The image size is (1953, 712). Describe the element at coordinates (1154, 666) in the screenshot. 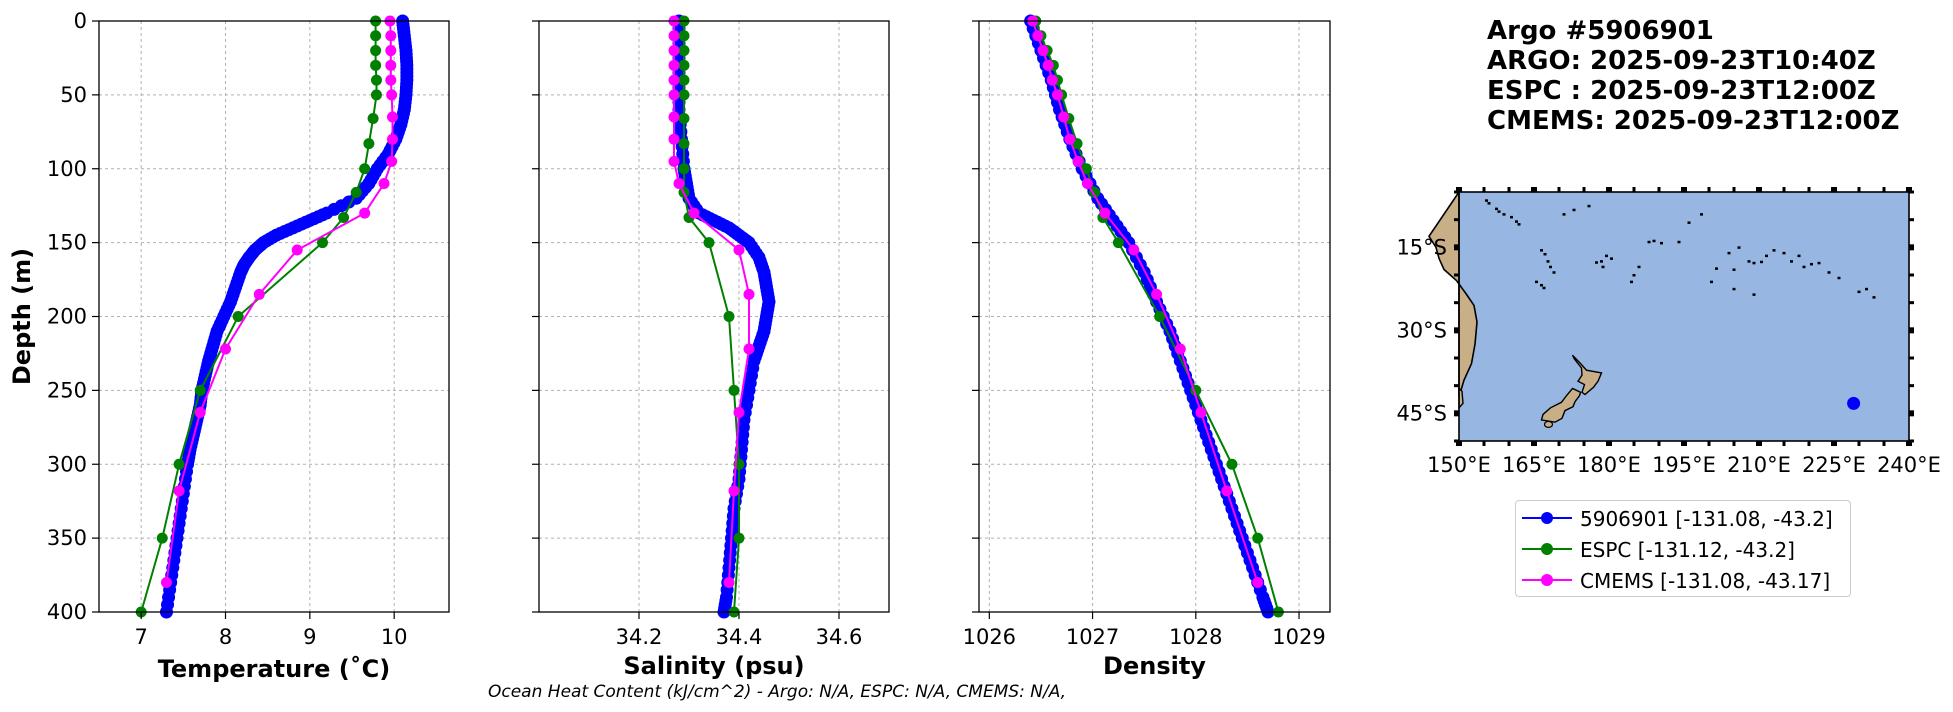

I see `x-axis-label: Density` at that location.